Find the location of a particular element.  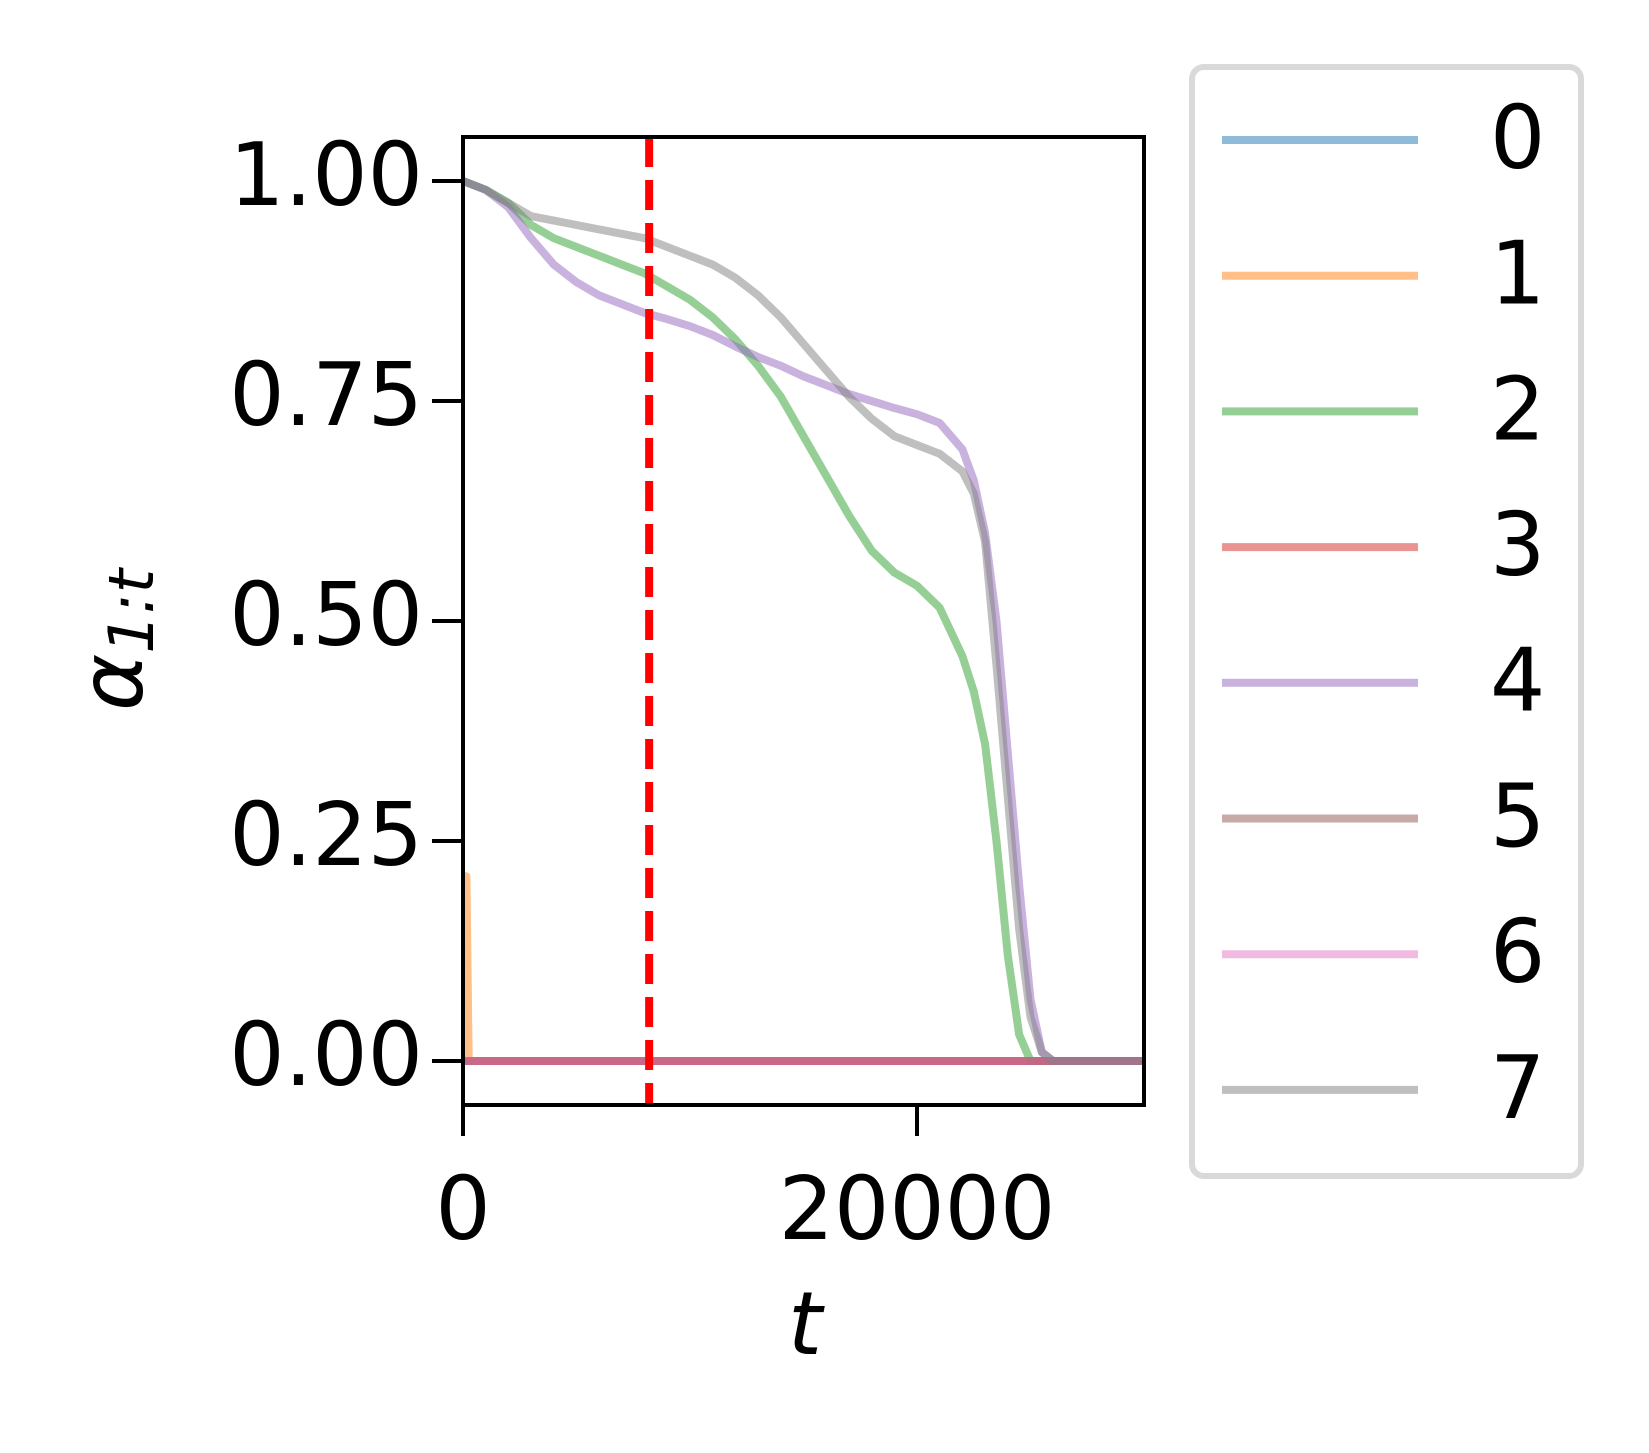

y-tick-label: 0.50 is located at coordinates (326, 615).